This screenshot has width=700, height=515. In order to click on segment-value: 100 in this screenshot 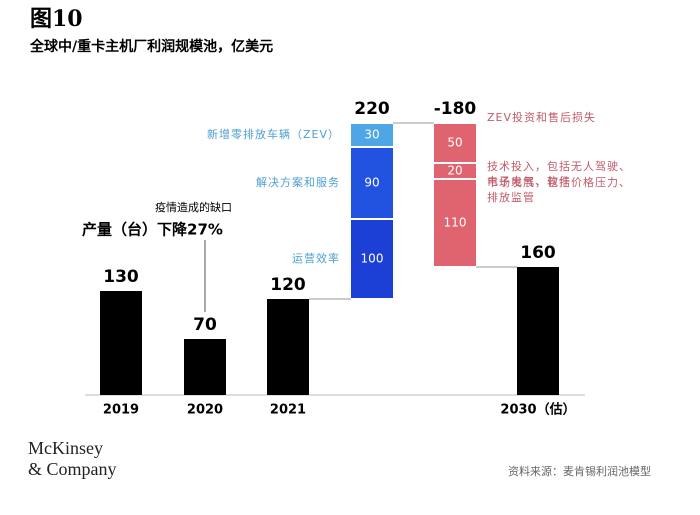, I will do `click(372, 259)`.